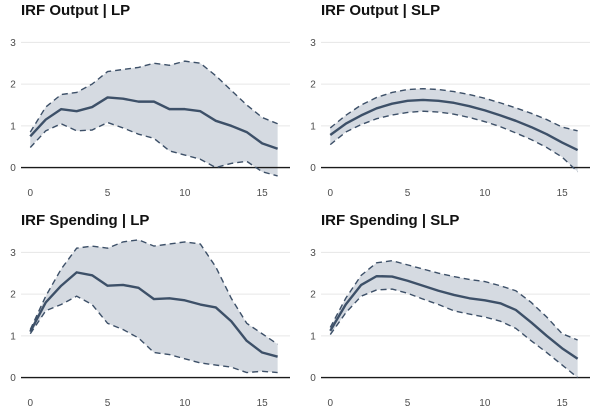 The width and height of the screenshot is (600, 420). I want to click on panel-title: IRF Spending | SLP, so click(390, 220).